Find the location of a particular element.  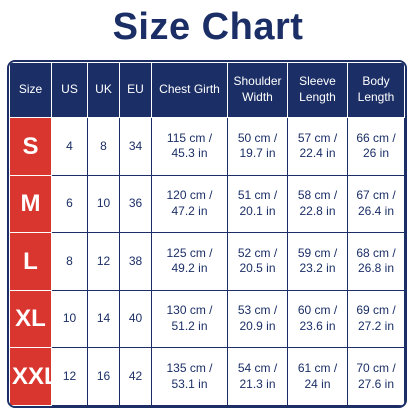

table-cell: 51 cm / 20.1 in is located at coordinates (257, 204).